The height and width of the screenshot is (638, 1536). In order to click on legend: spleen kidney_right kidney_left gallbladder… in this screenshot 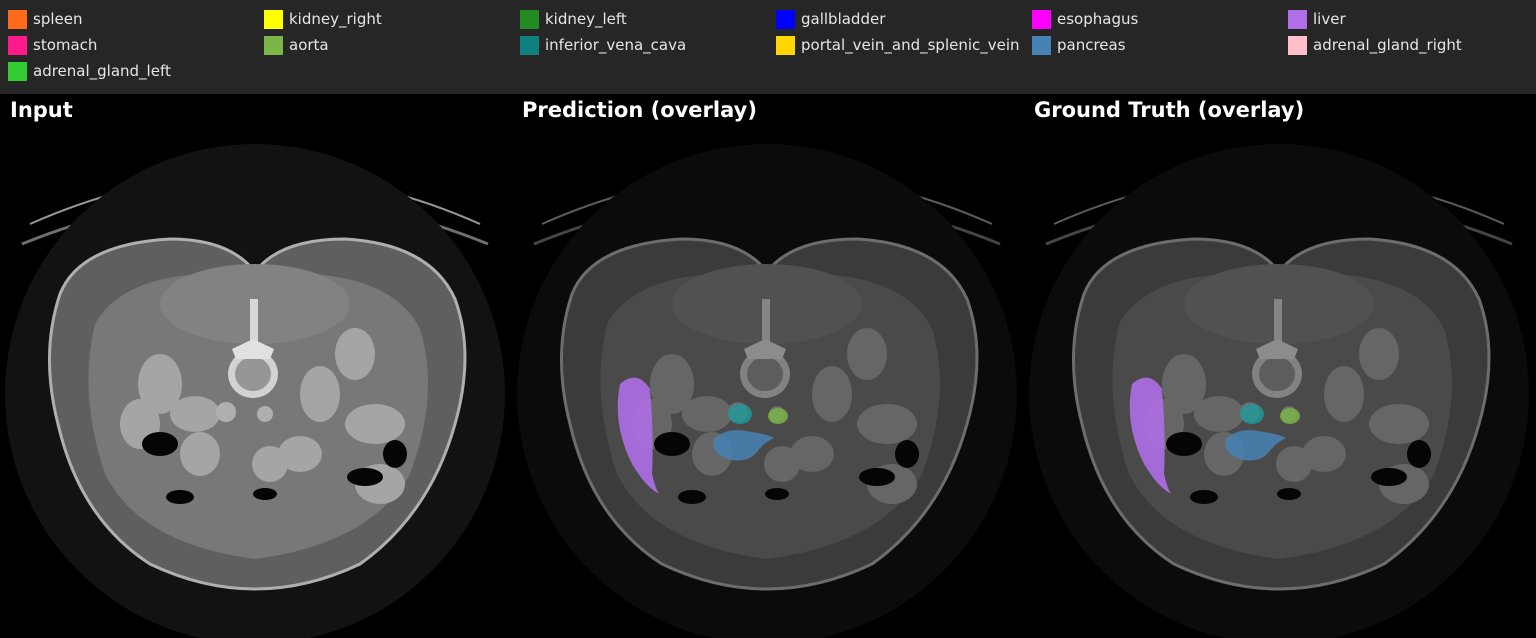, I will do `click(768, 47)`.